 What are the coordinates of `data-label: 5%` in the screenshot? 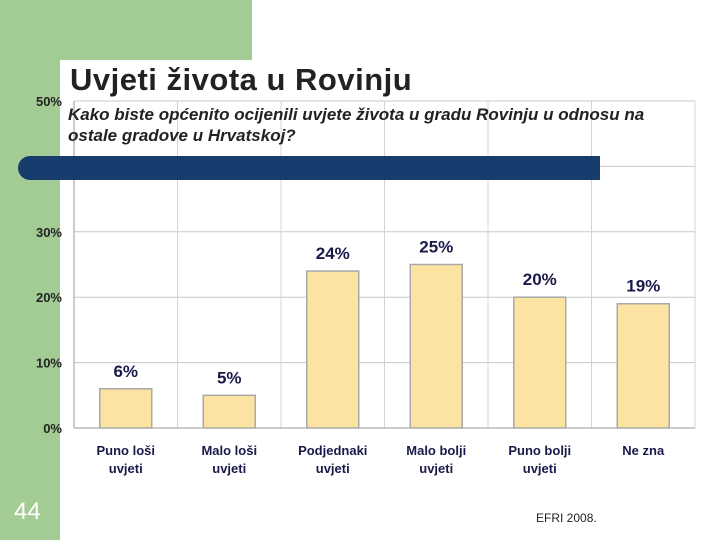 It's located at (229, 377).